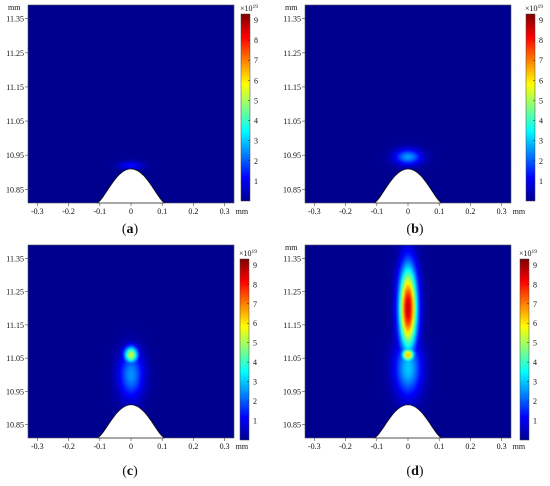  Describe the element at coordinates (130, 471) in the screenshot. I see `panel-caption: (c)` at that location.